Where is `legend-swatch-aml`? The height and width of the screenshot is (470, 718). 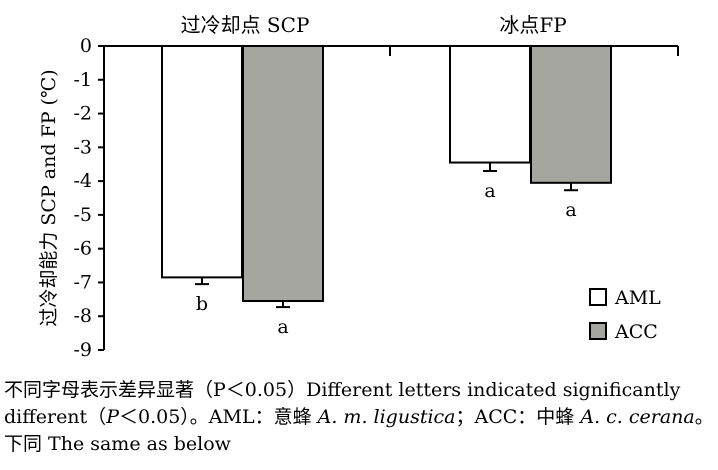 legend-swatch-aml is located at coordinates (598, 297).